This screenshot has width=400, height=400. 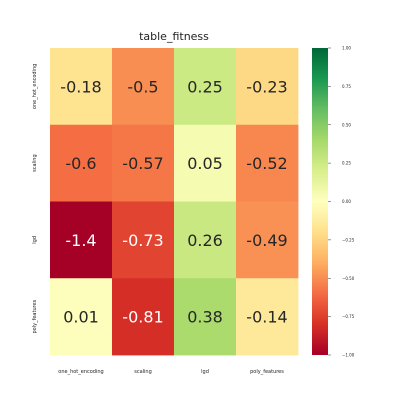 I want to click on cell-value-label: 0.26, so click(x=205, y=240).